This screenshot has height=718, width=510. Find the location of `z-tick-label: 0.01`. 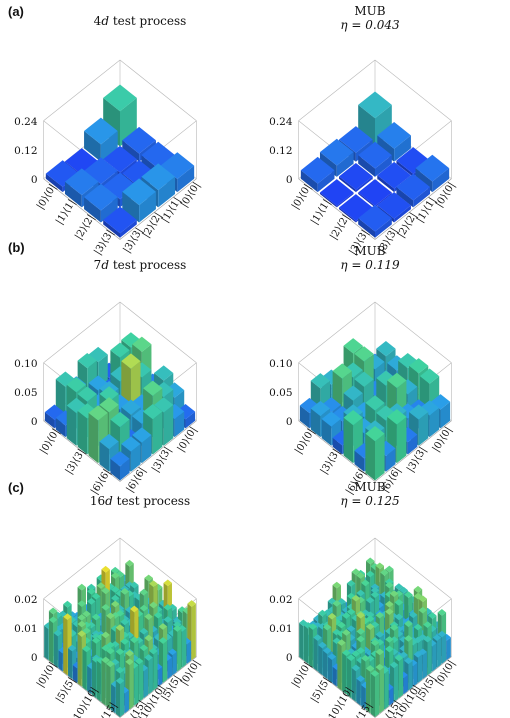

z-tick-label: 0.01 is located at coordinates (25, 629).